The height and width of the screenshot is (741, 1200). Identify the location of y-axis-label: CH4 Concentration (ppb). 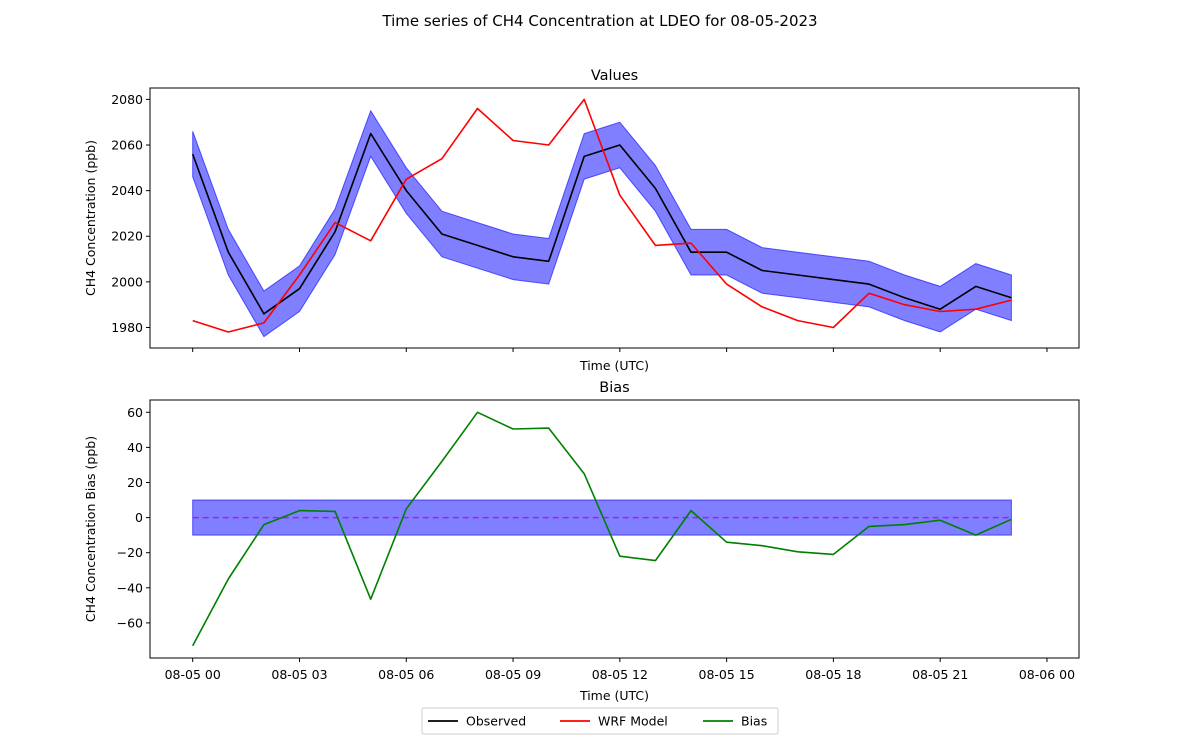
(90, 218).